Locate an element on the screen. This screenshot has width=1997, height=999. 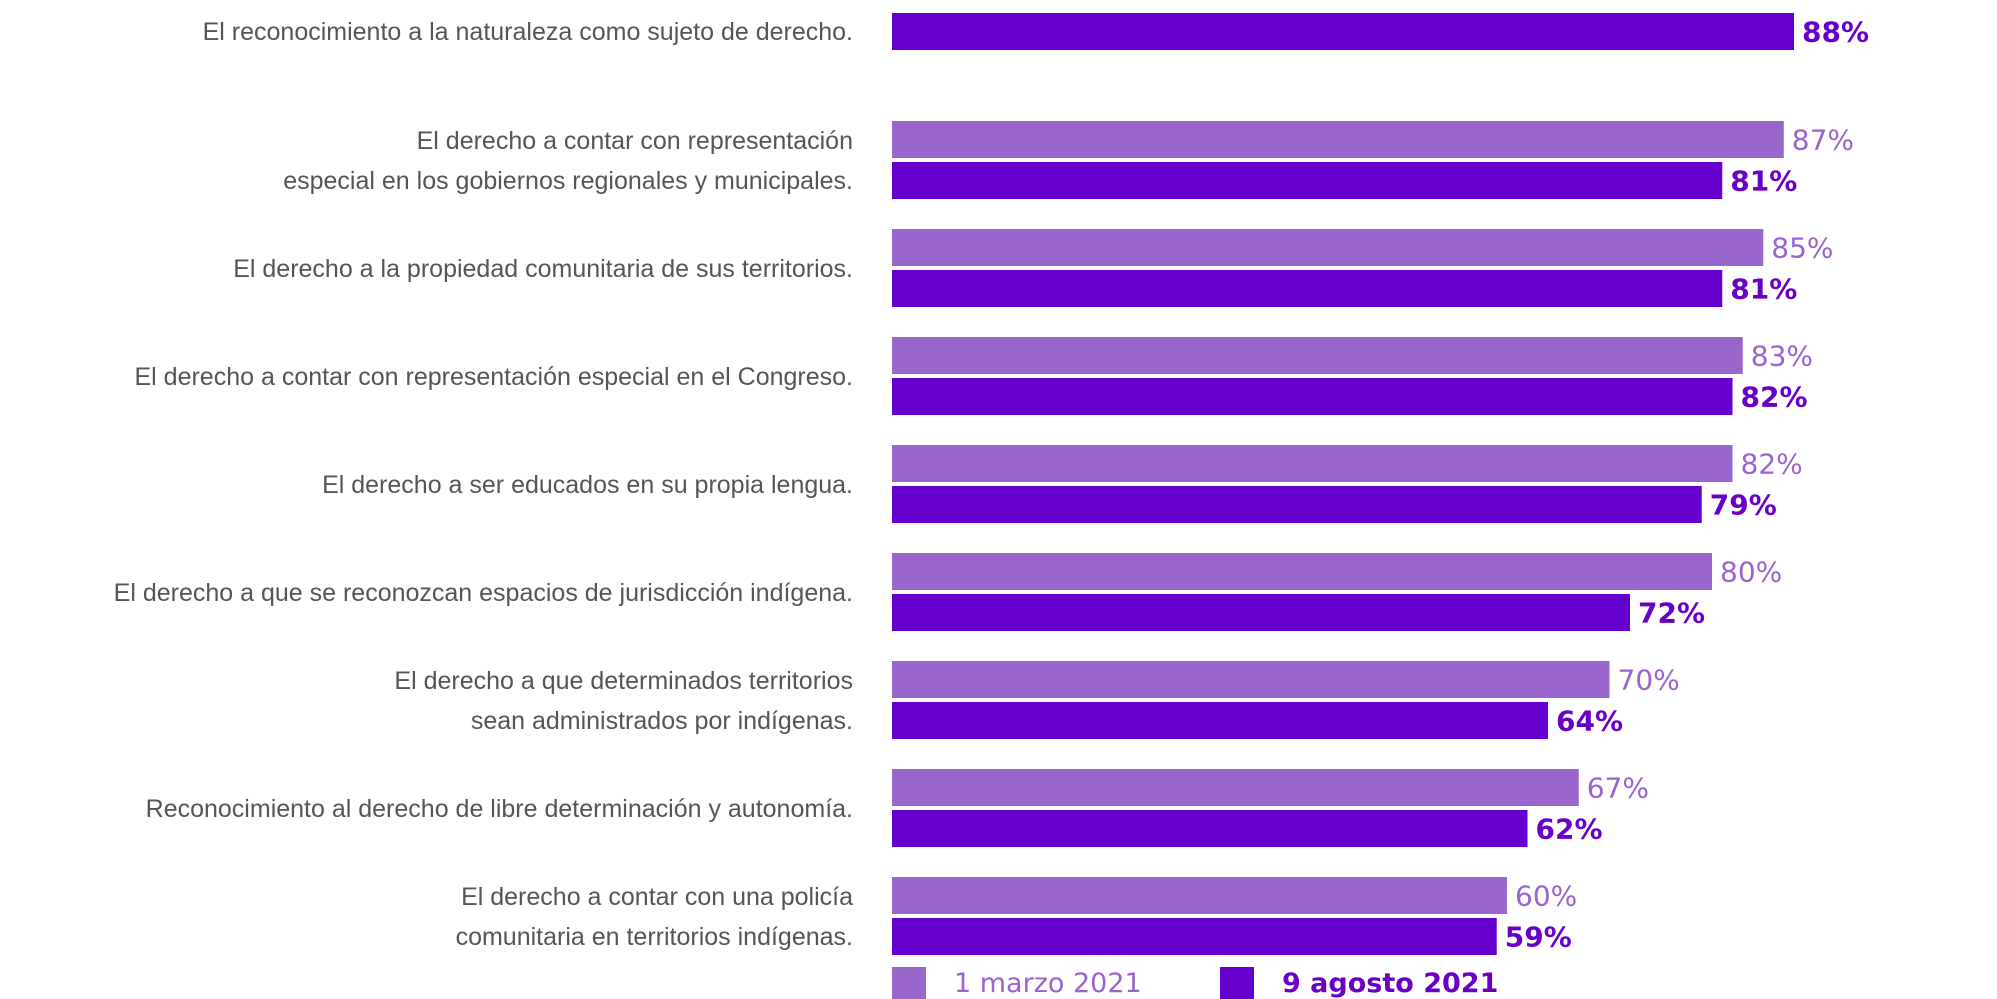
value-label-marzo-2021: 87% is located at coordinates (1823, 140).